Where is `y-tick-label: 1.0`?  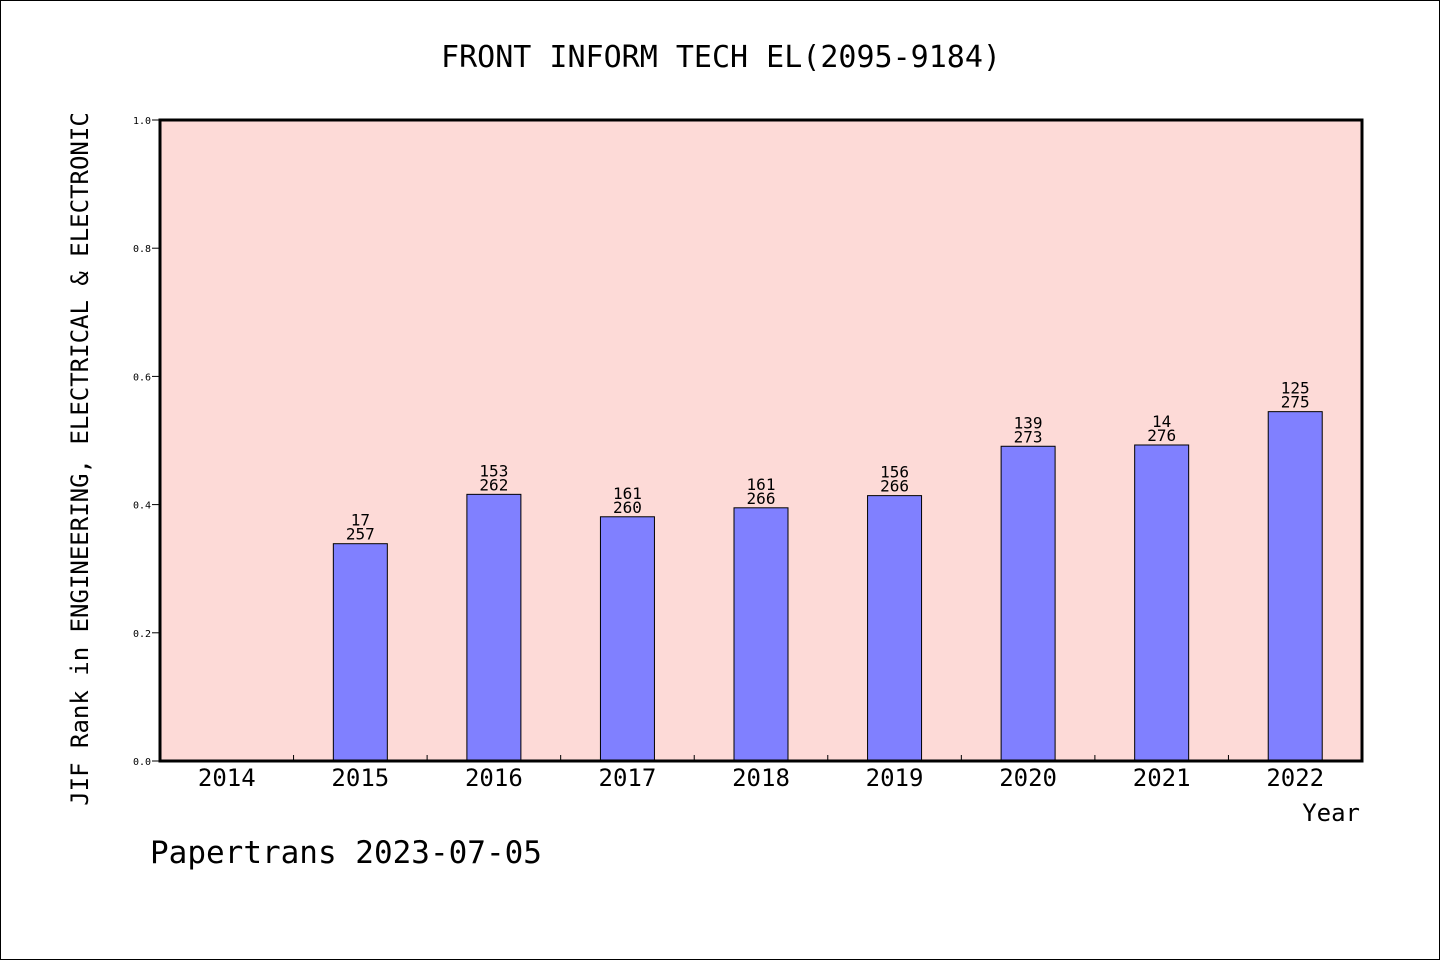
y-tick-label: 1.0 is located at coordinates (142, 121).